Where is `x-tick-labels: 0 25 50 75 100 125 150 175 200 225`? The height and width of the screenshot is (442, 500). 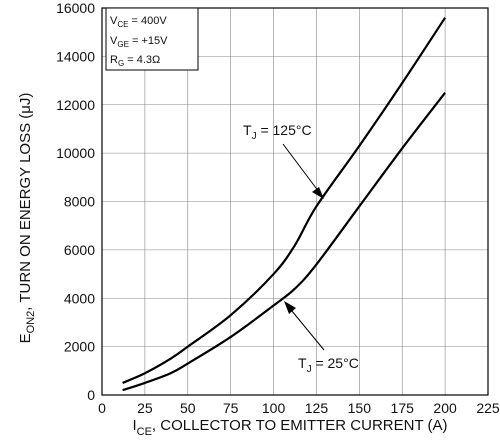
x-tick-labels: 0 25 50 75 100 125 150 175 200 225 is located at coordinates (299, 408).